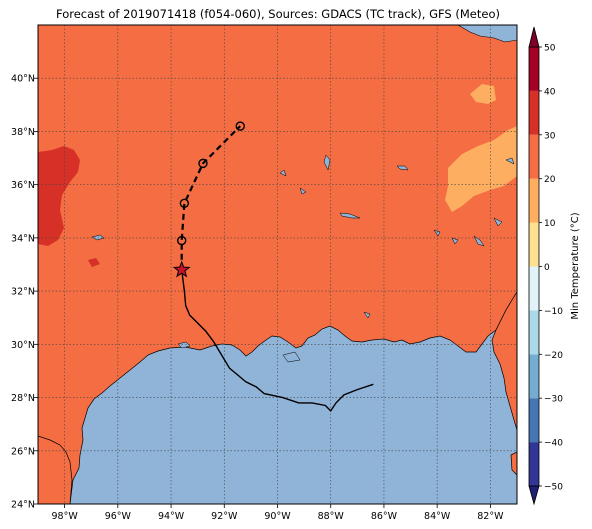 Image resolution: width=592 pixels, height=529 pixels. I want to click on colorbar: −50 −40 −30 −20 −10 0 10 20 30 40 50, so click(545, 266).